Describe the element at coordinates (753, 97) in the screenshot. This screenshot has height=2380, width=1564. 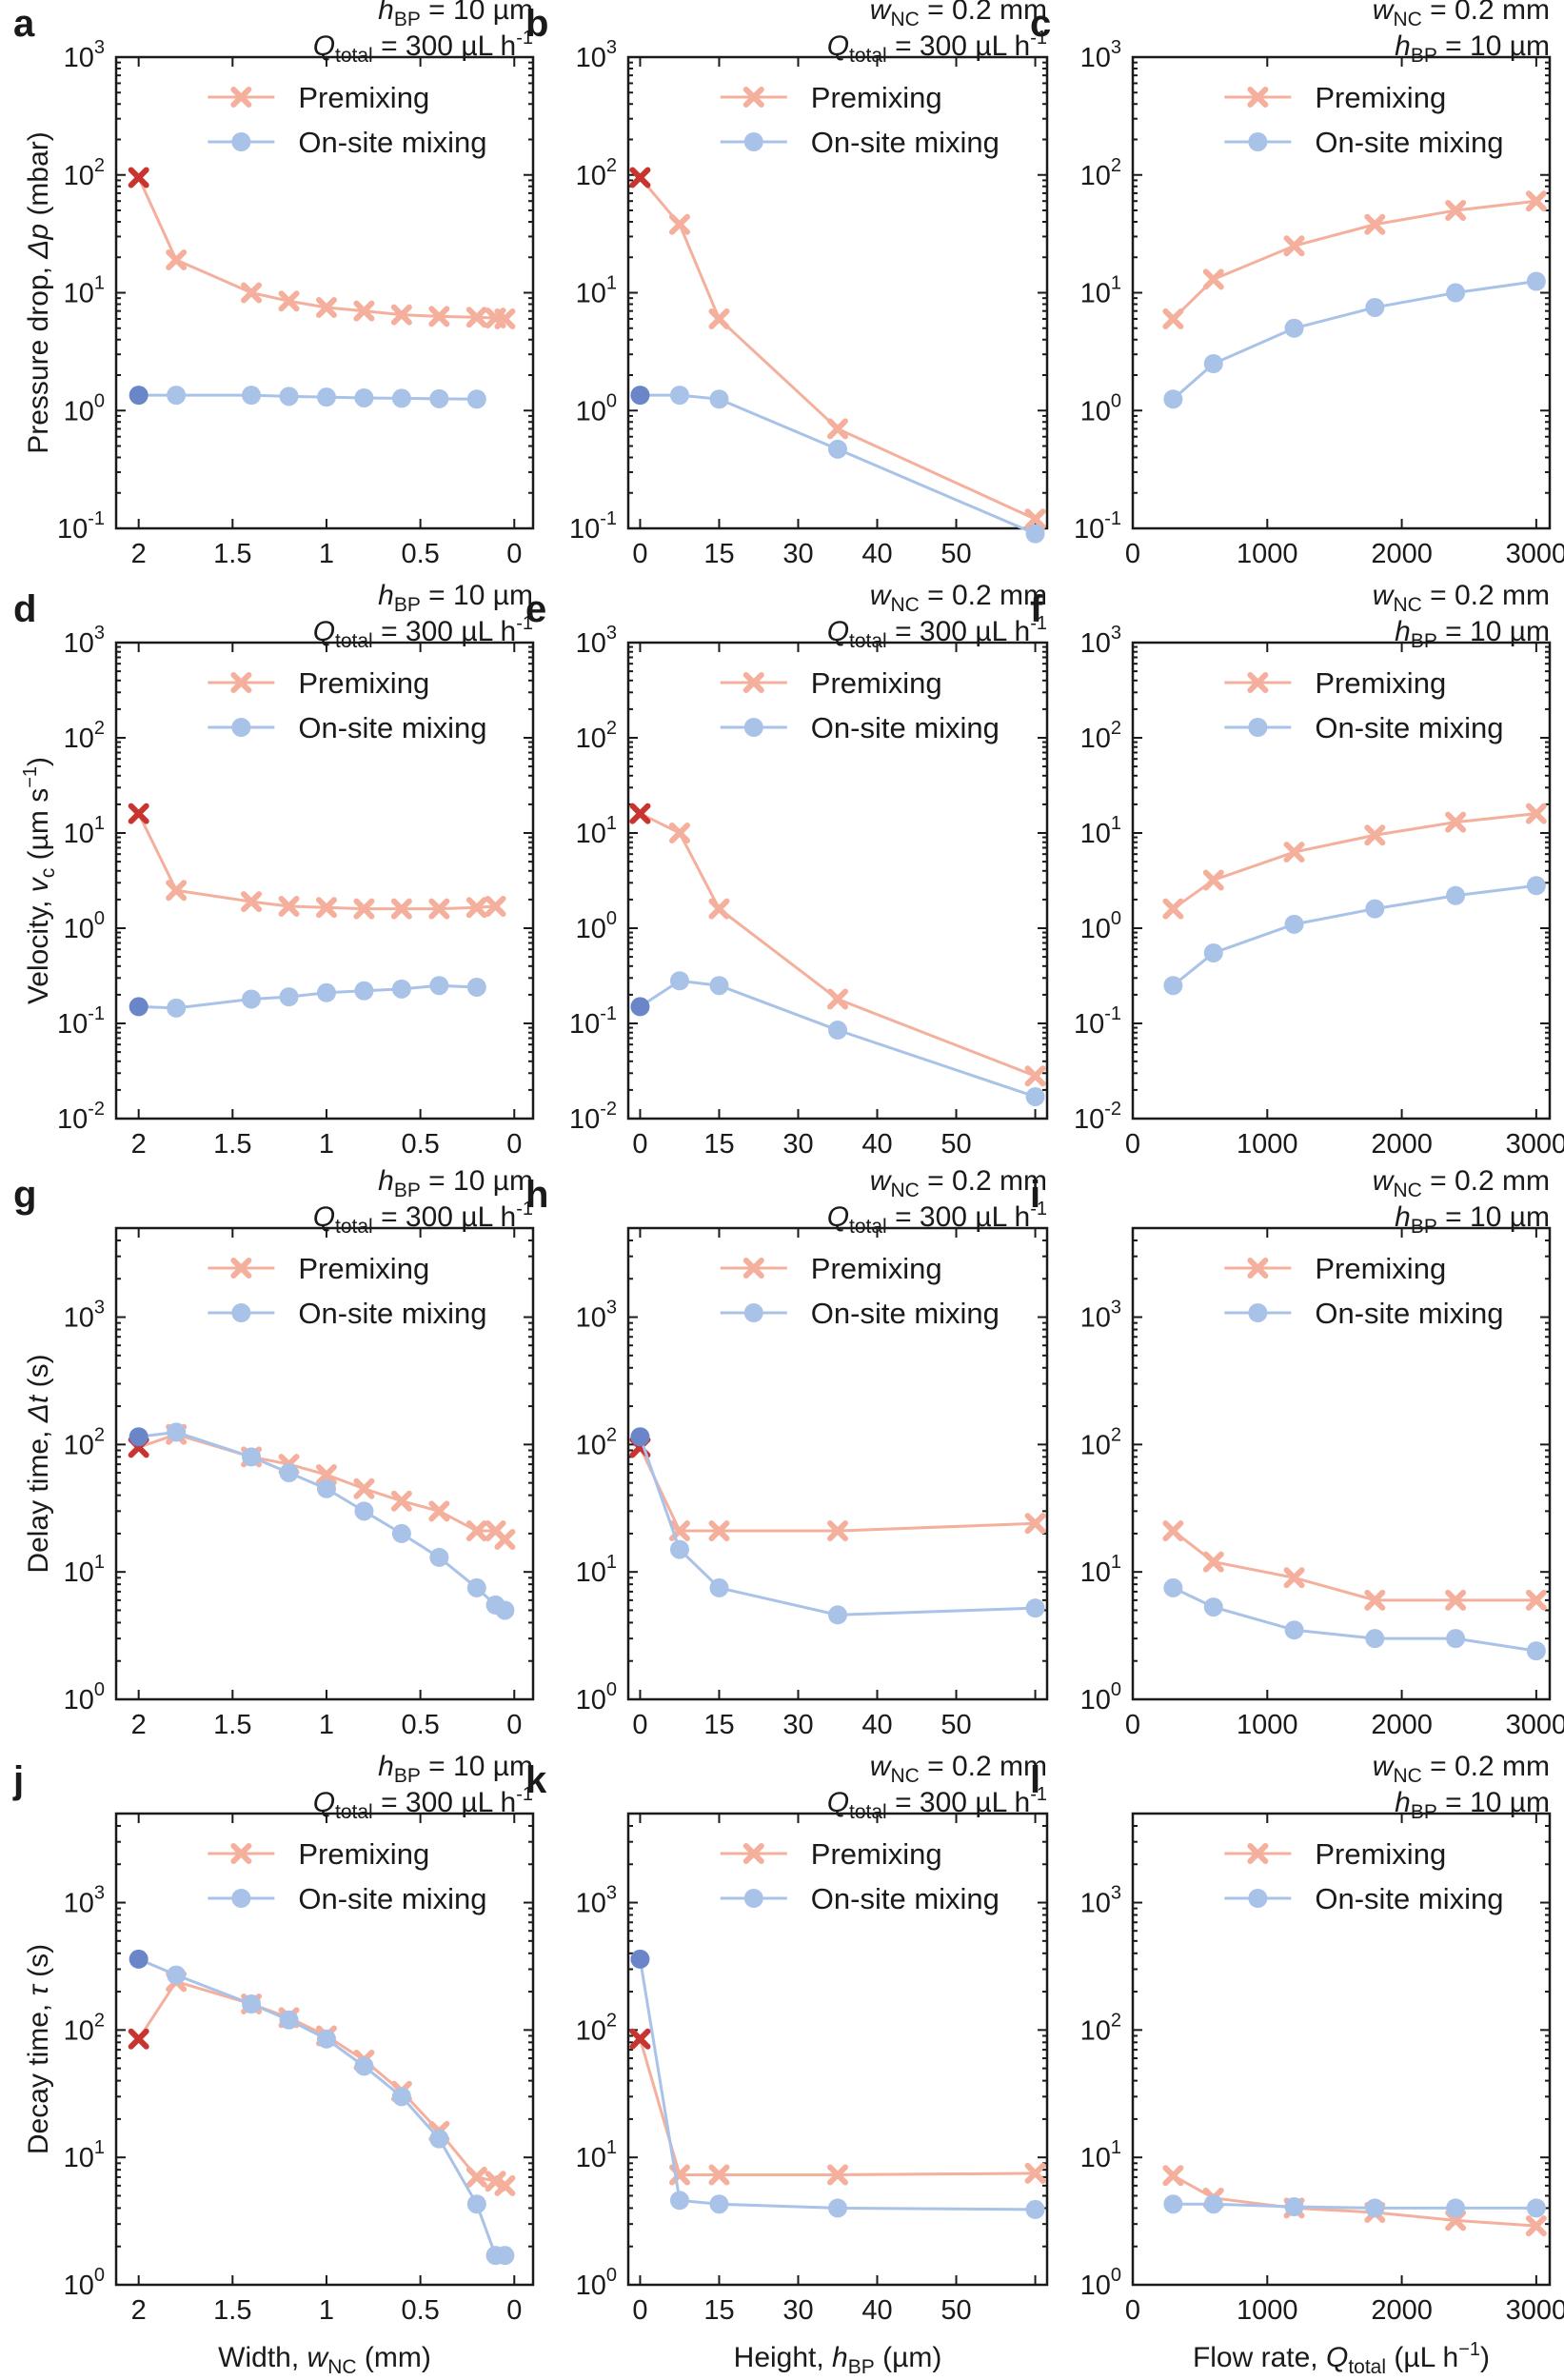
I see `legend-marker-premixing` at that location.